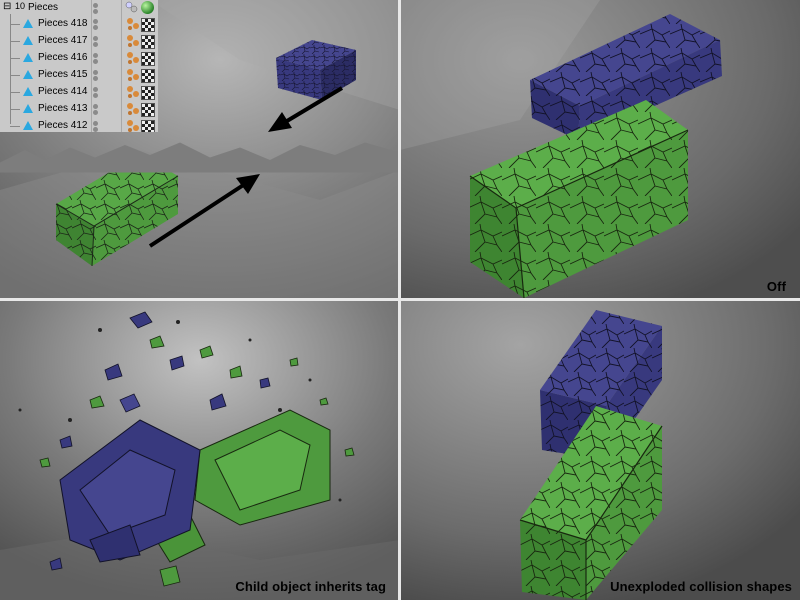 The height and width of the screenshot is (600, 800). What do you see at coordinates (63, 74) in the screenshot?
I see `object-name: Pieces 415` at bounding box center [63, 74].